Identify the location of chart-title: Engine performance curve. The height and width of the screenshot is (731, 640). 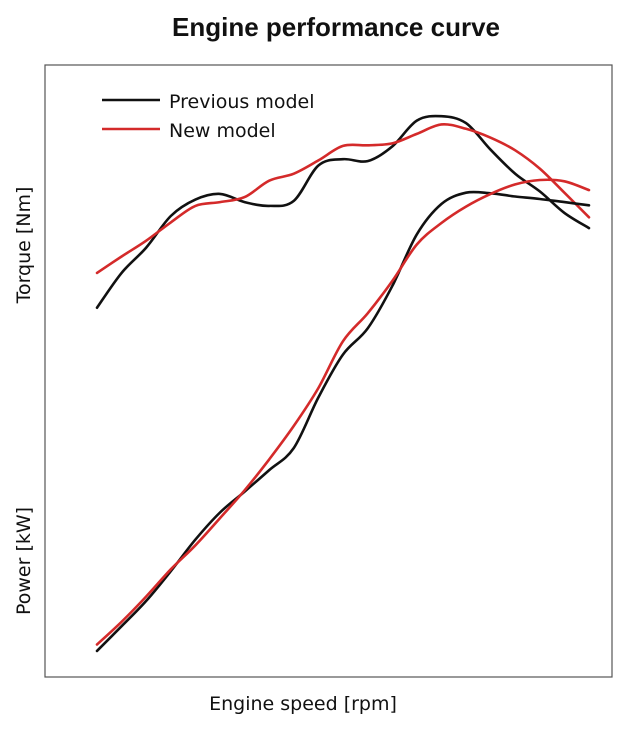
(336, 27).